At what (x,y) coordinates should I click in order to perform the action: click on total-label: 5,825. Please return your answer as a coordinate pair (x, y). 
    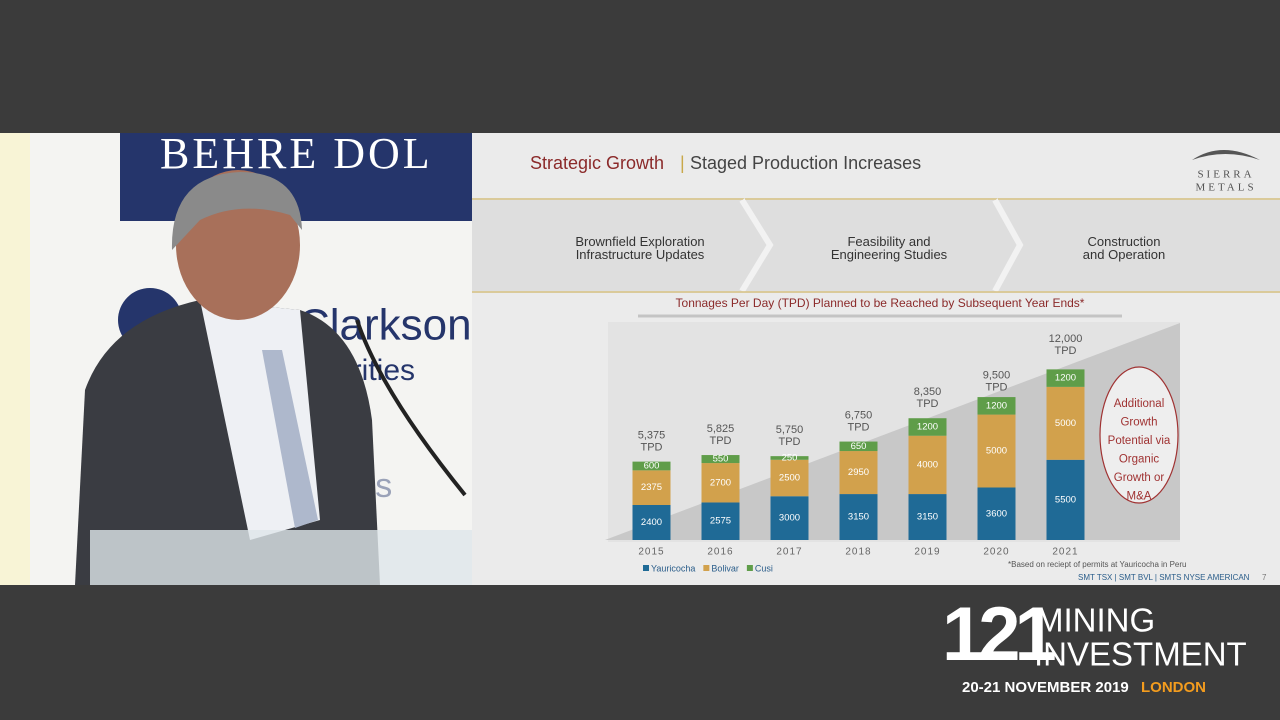
    Looking at the image, I should click on (721, 429).